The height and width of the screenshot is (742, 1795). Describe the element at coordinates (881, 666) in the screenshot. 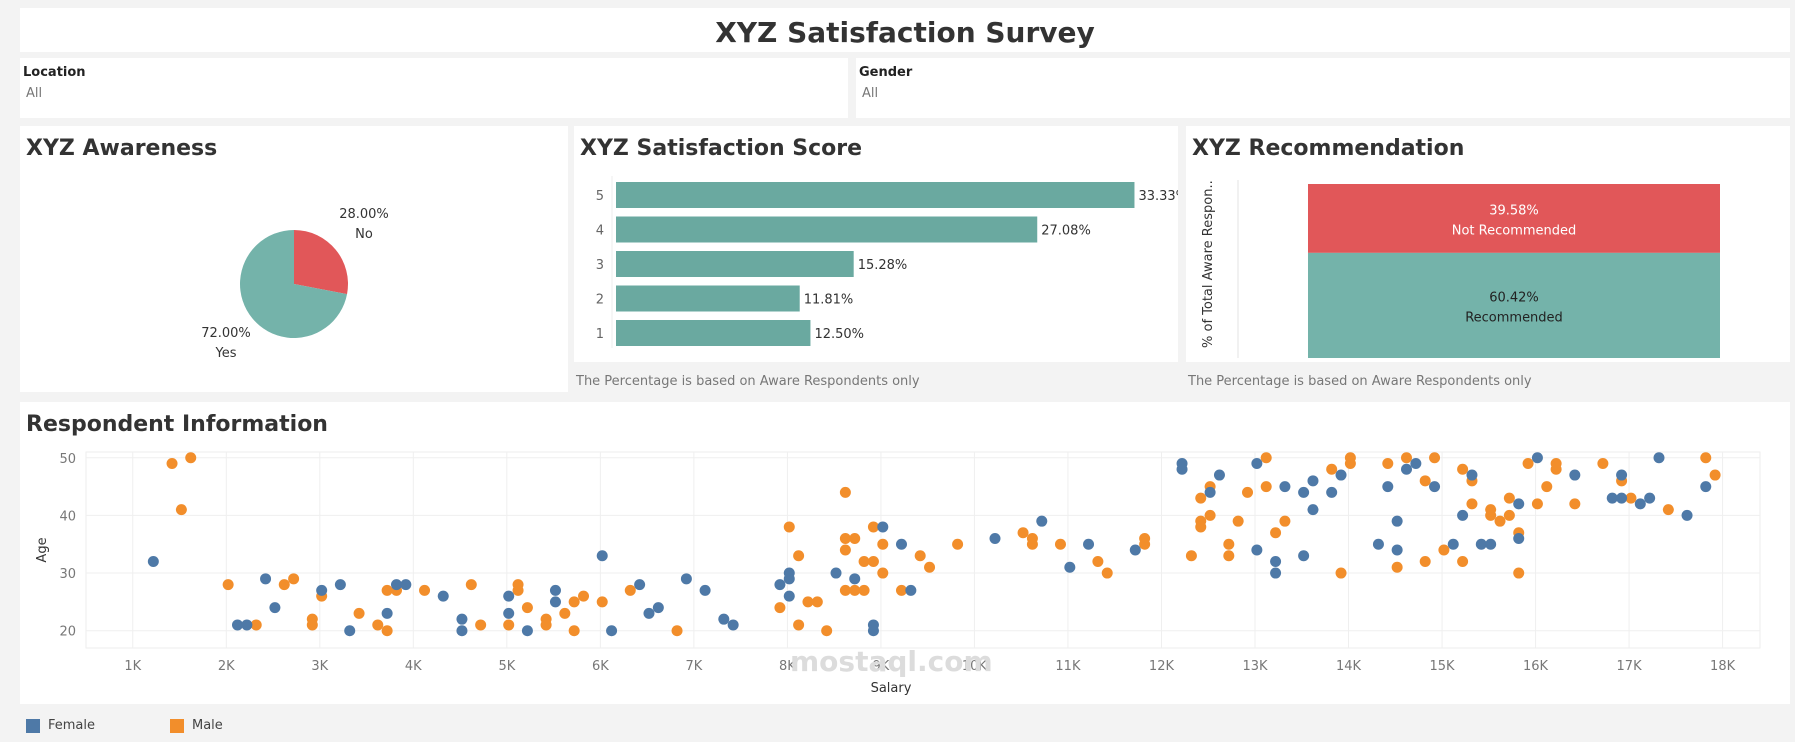

I see `scatter-x-tick-label: 9K` at that location.